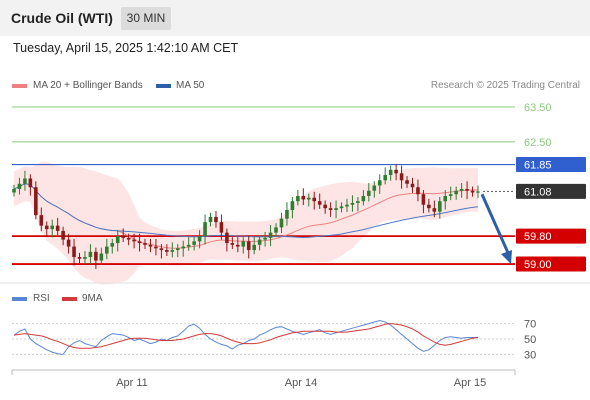 The width and height of the screenshot is (590, 400). What do you see at coordinates (538, 237) in the screenshot?
I see `support-level-label: 59.80` at bounding box center [538, 237].